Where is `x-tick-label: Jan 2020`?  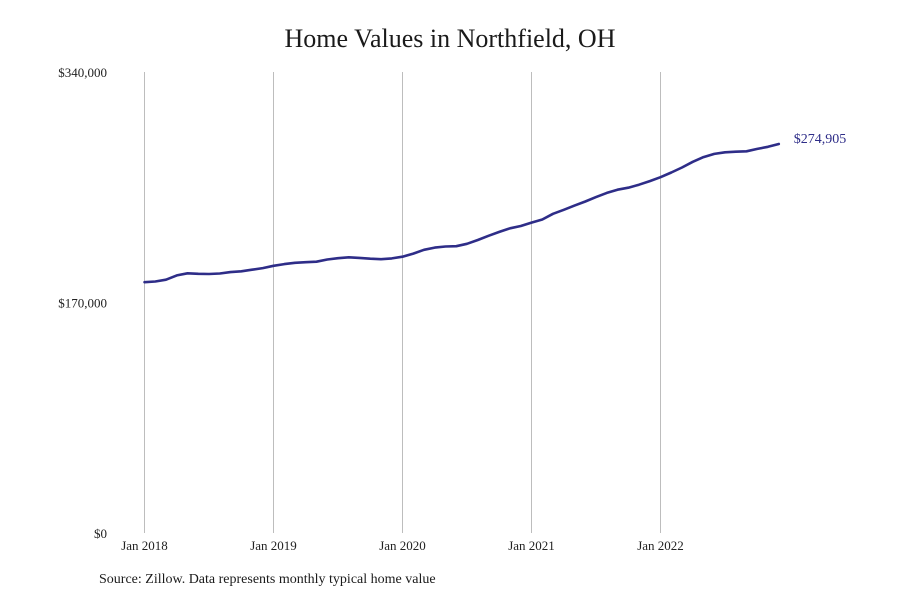
x-tick-label: Jan 2020 is located at coordinates (402, 545).